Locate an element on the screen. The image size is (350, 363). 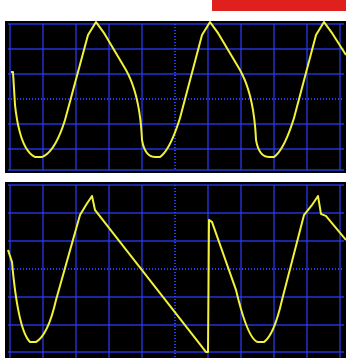
red-banner is located at coordinates (279, 5).